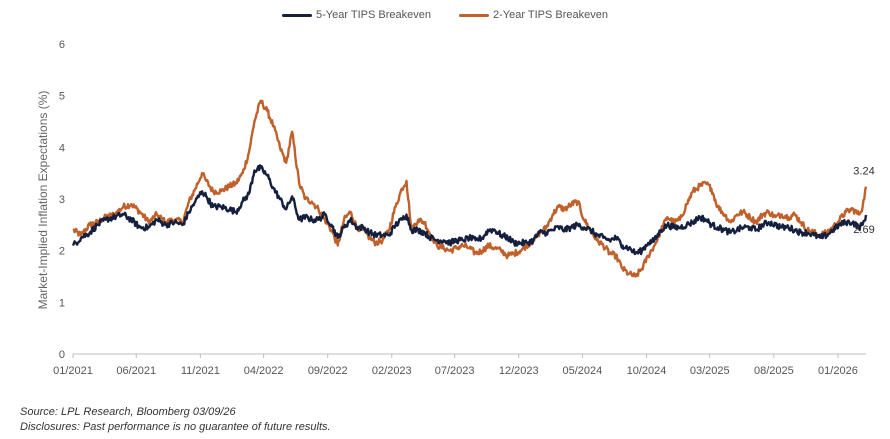 The width and height of the screenshot is (890, 439). Describe the element at coordinates (583, 371) in the screenshot. I see `x-tick-label: 05/2024` at that location.